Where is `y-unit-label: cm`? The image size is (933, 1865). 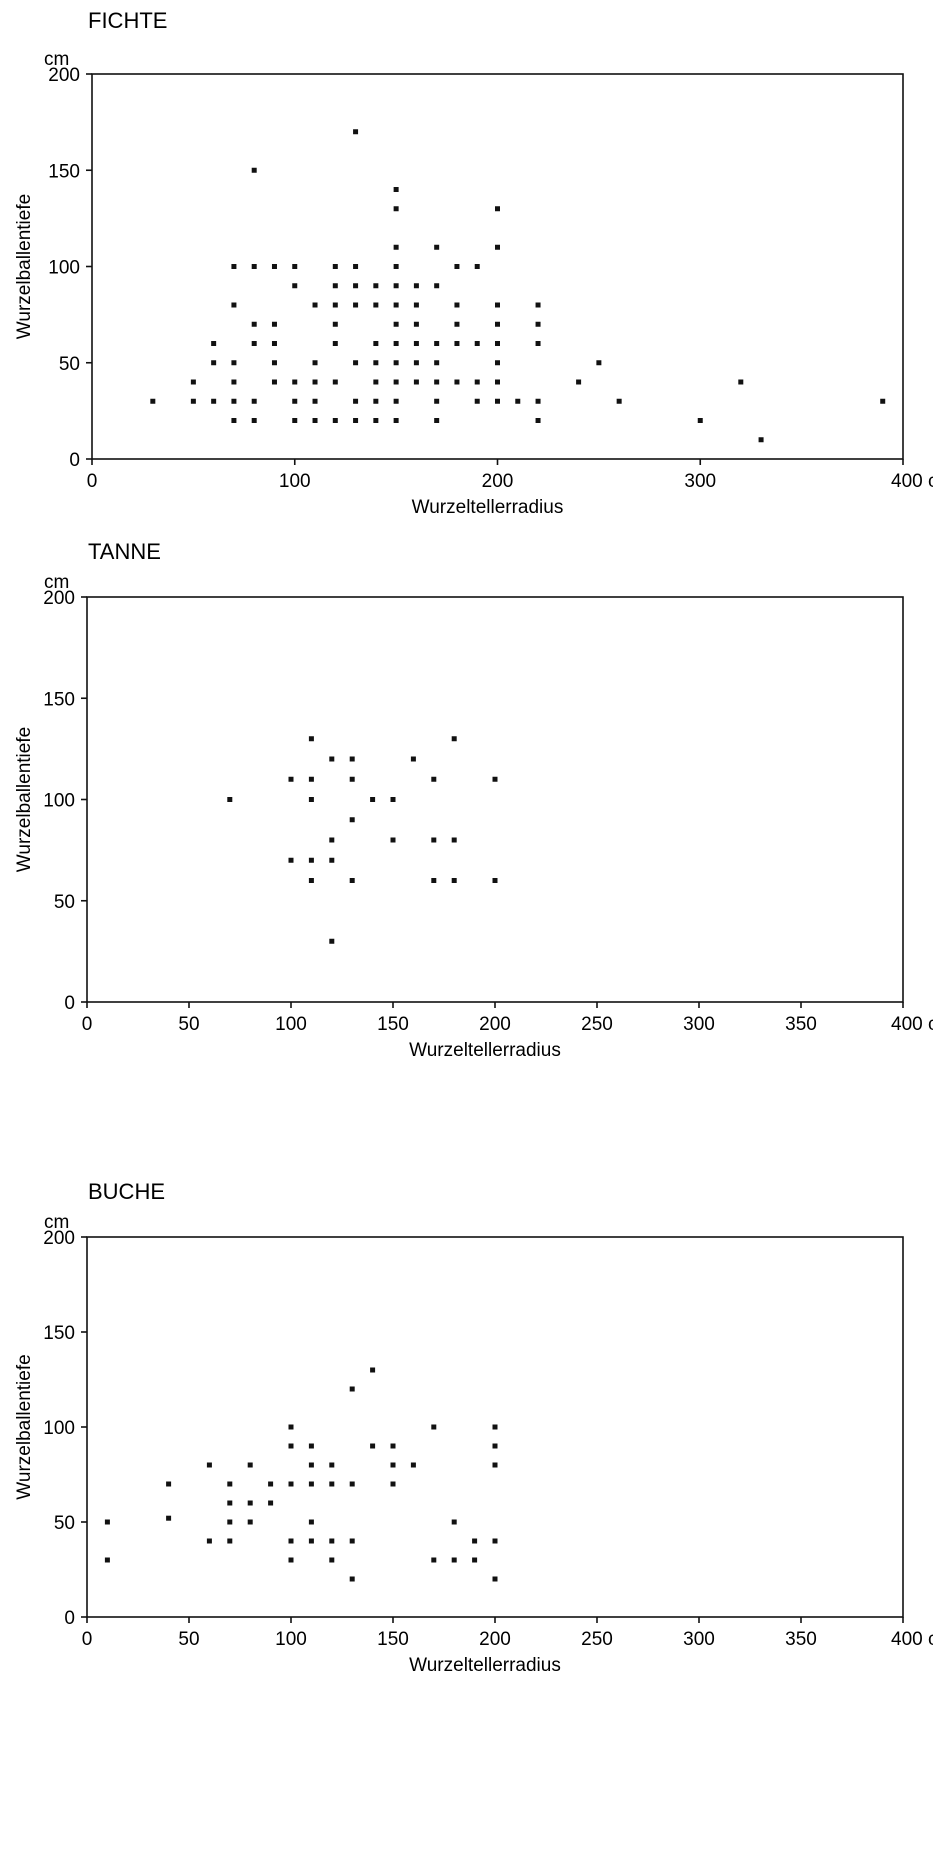
y-unit-label: cm is located at coordinates (56, 59).